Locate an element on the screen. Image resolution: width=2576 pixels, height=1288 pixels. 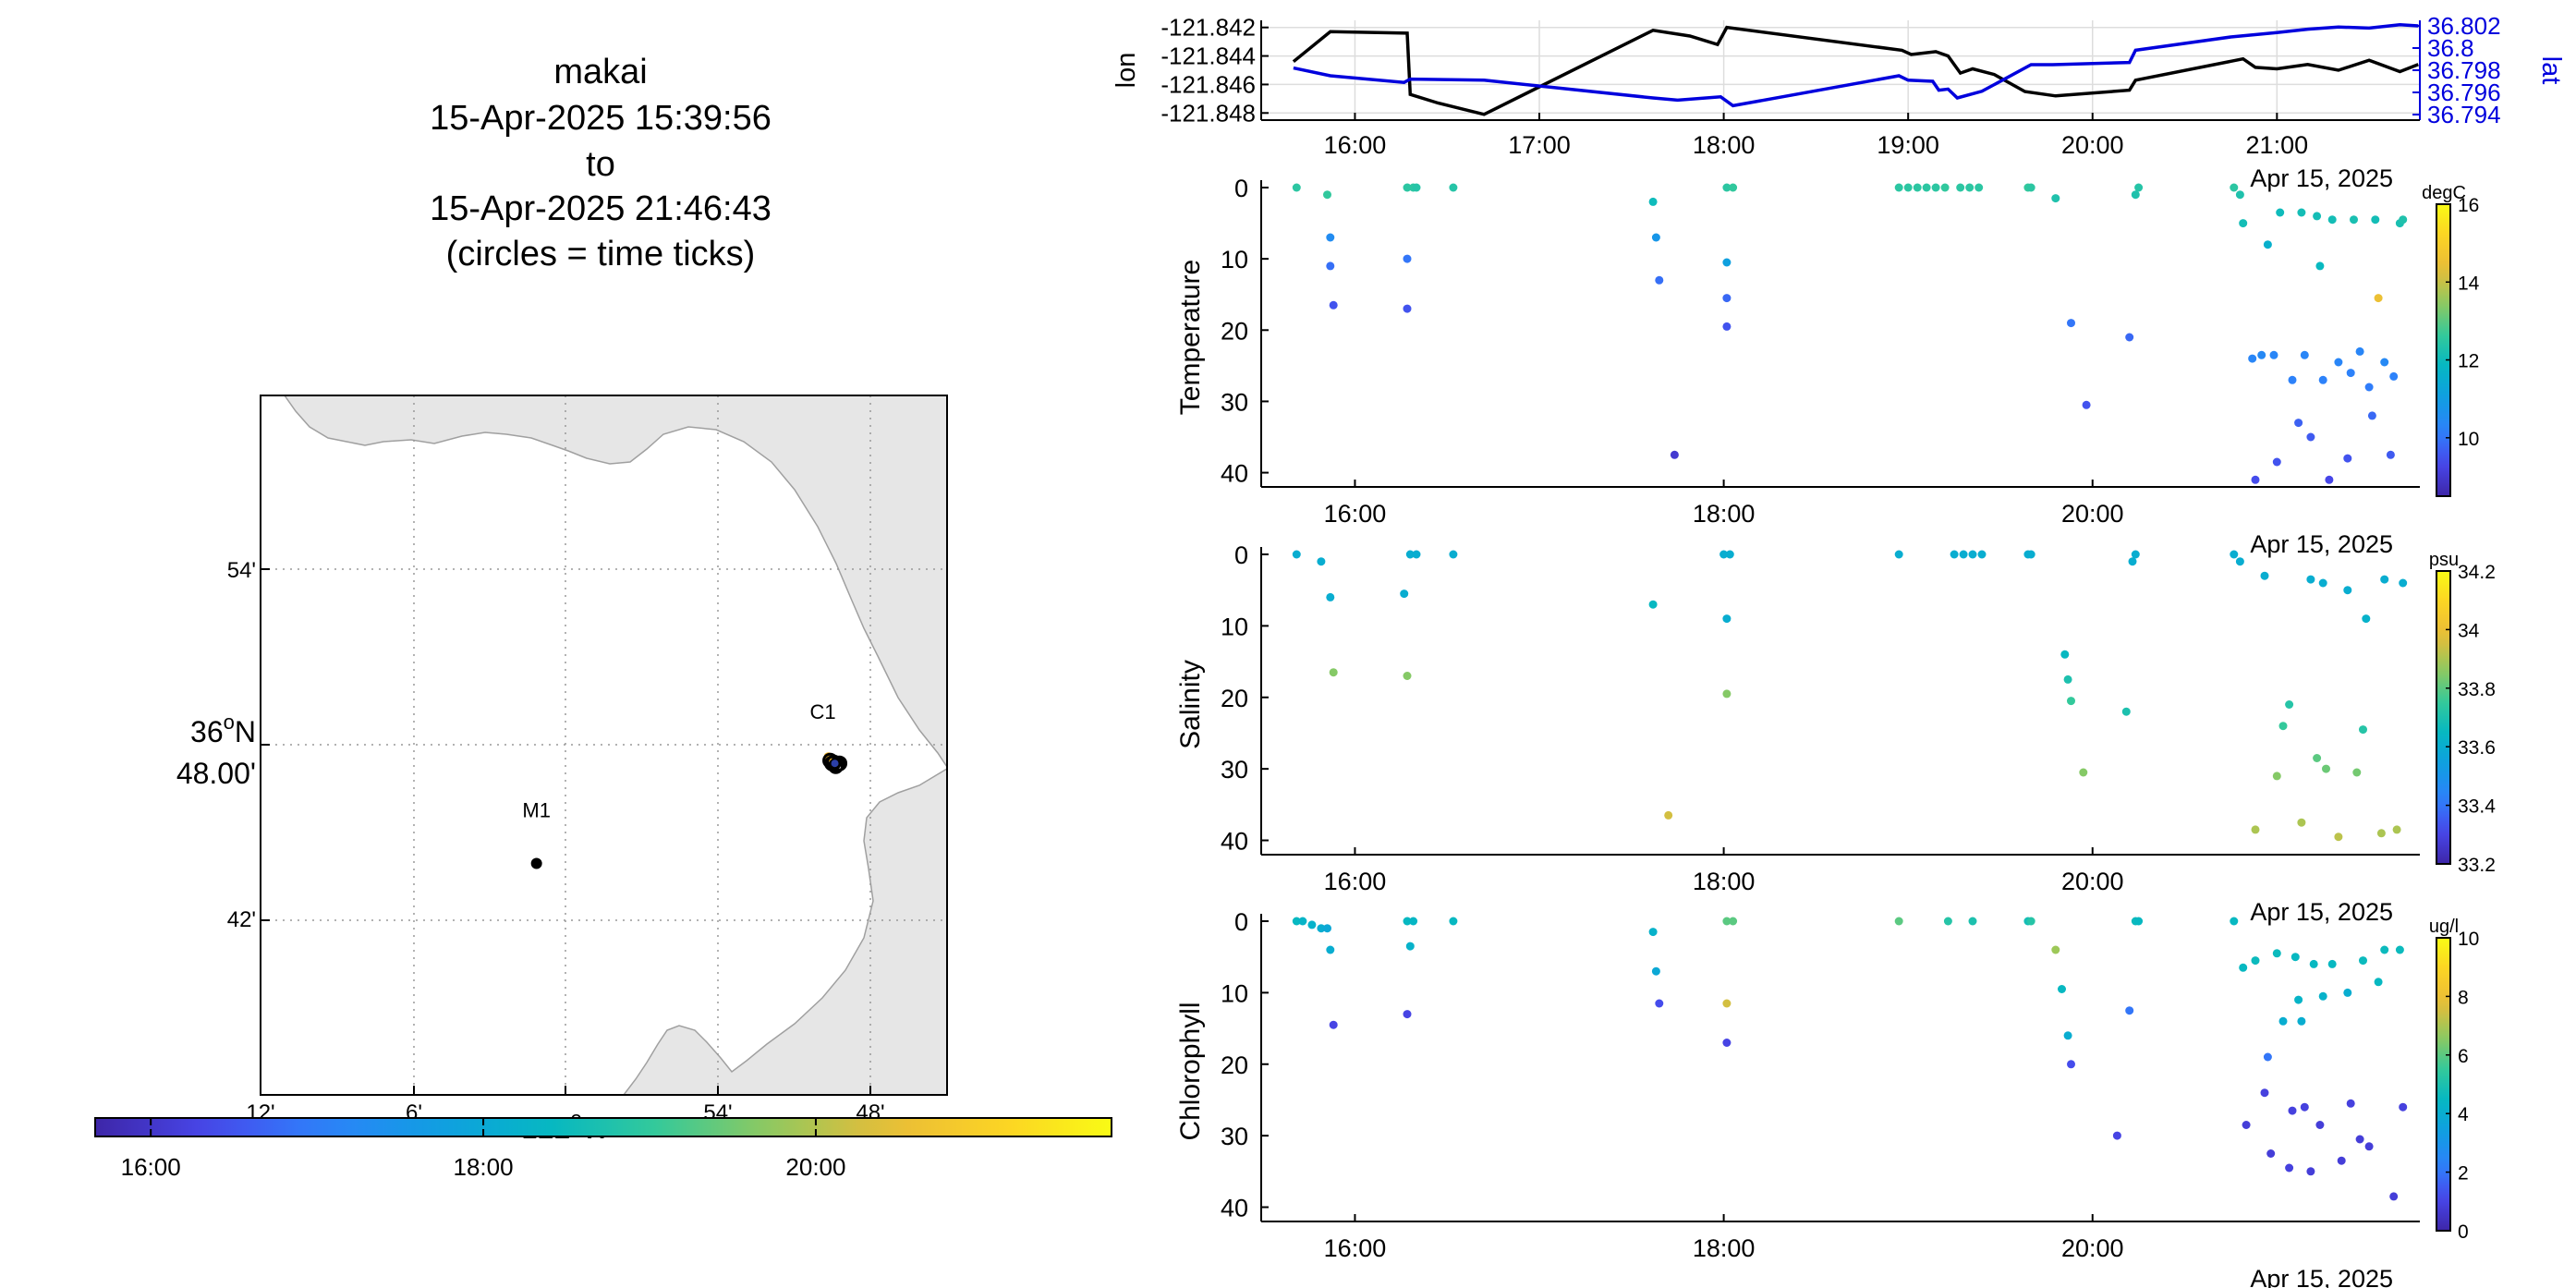
lat-axis-label: lat is located at coordinates (2551, 70).